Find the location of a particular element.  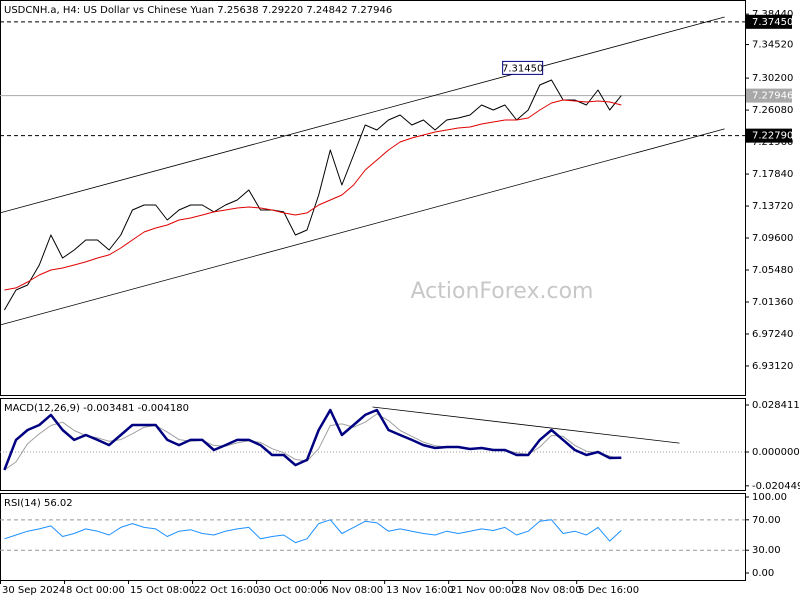

panel-title: MACD(12,26,9) -0.003481 -0.004180 is located at coordinates (96, 408).